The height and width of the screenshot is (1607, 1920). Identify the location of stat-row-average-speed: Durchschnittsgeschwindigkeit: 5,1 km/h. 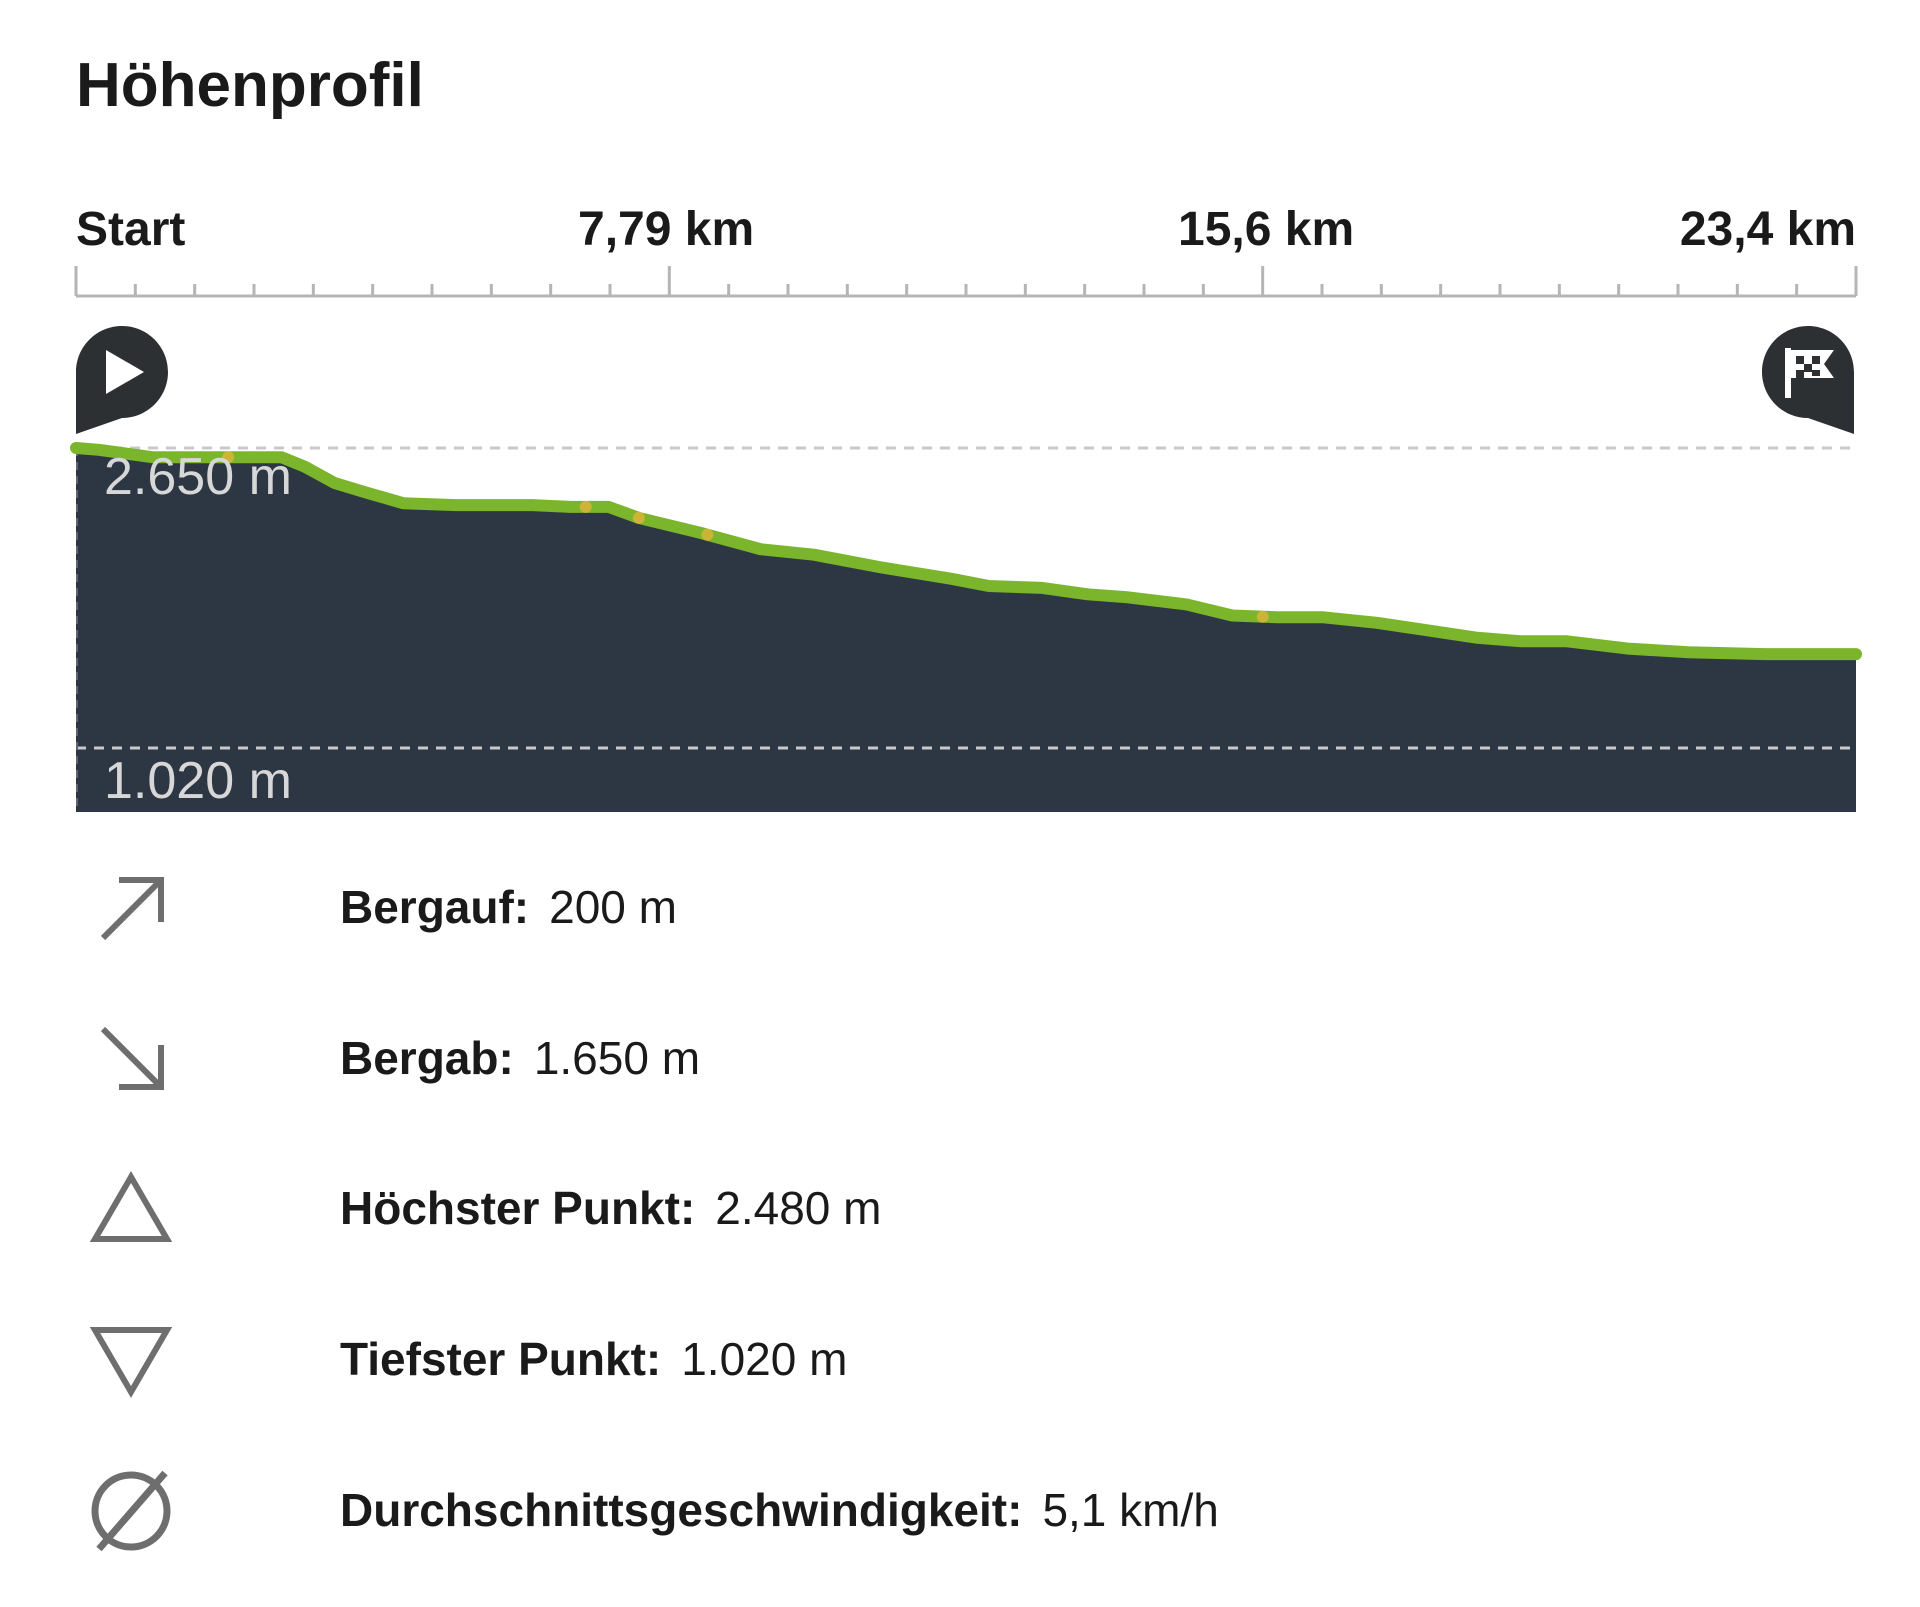
(960, 1518).